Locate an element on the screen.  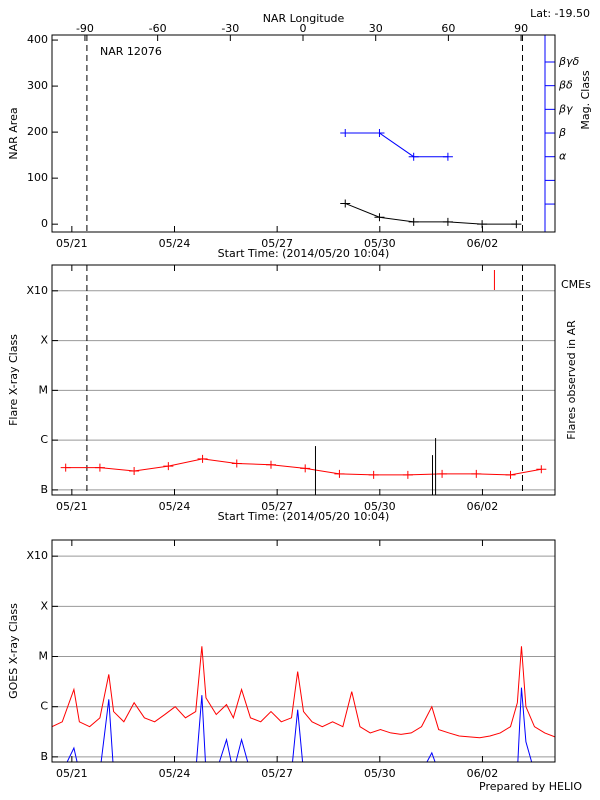
y-axis-label: NAR Area is located at coordinates (13, 133).